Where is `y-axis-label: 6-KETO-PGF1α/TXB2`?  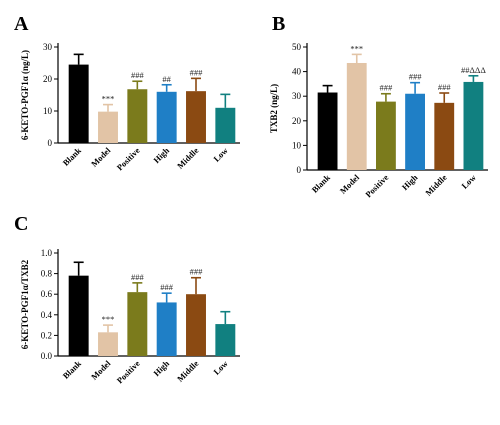 y-axis-label: 6-KETO-PGF1α/TXB2 is located at coordinates (25, 304).